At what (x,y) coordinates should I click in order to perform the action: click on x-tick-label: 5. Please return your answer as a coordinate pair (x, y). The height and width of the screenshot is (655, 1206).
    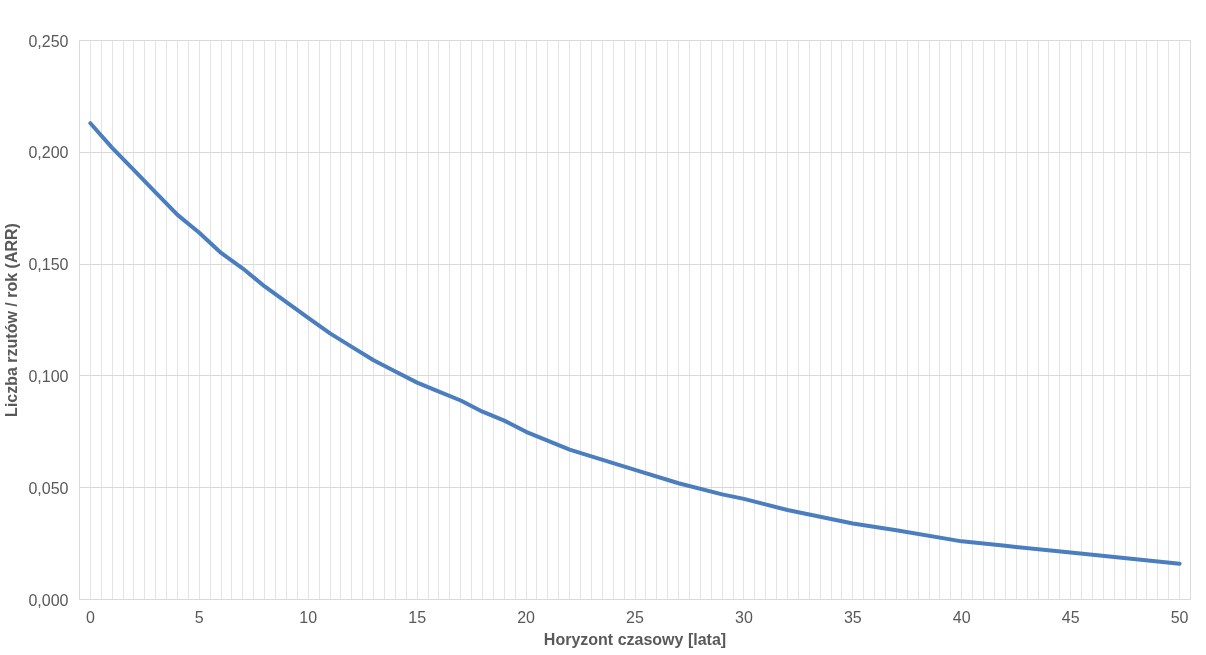
    Looking at the image, I should click on (199, 617).